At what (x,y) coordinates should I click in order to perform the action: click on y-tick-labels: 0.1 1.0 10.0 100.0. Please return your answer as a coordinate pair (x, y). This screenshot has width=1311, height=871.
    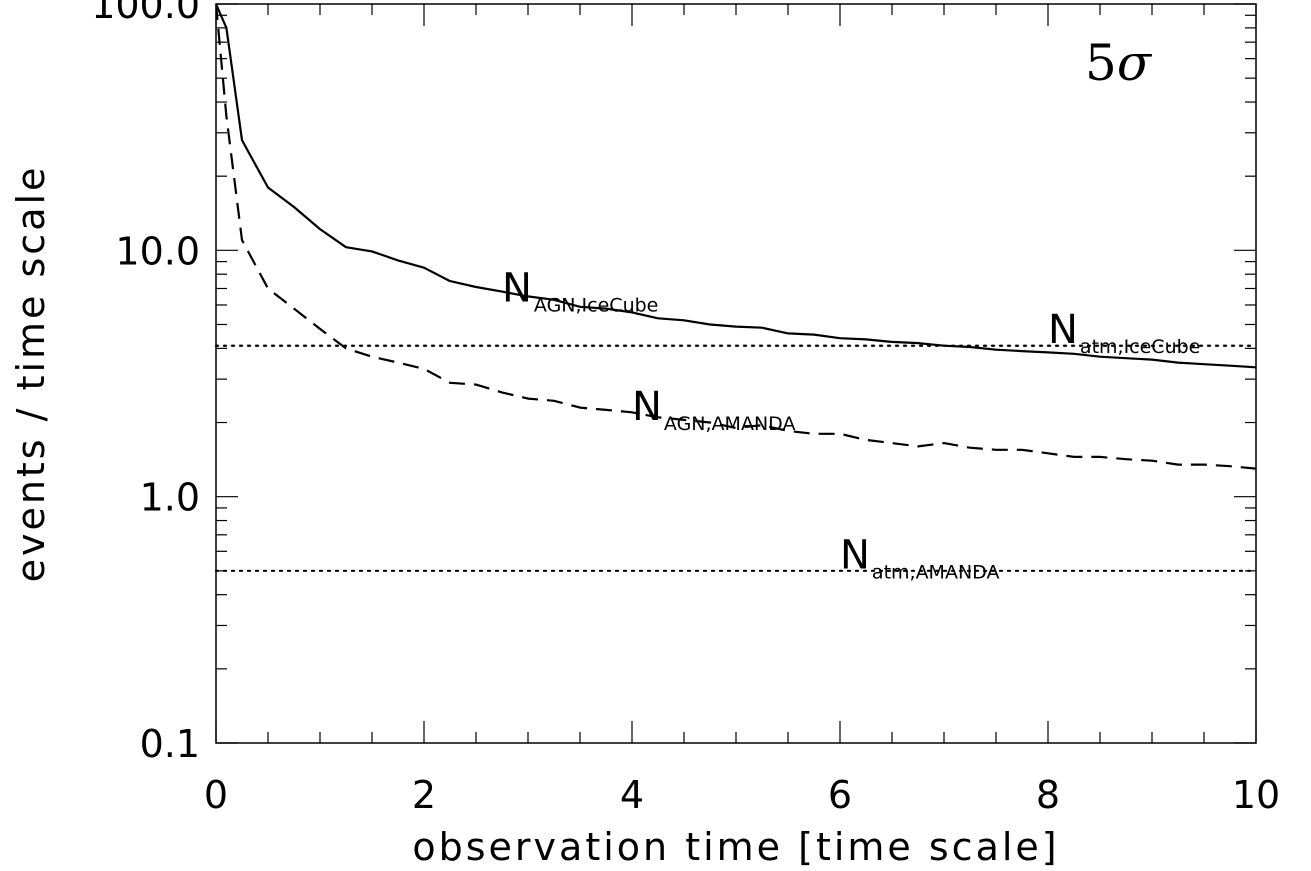
    Looking at the image, I should click on (145, 383).